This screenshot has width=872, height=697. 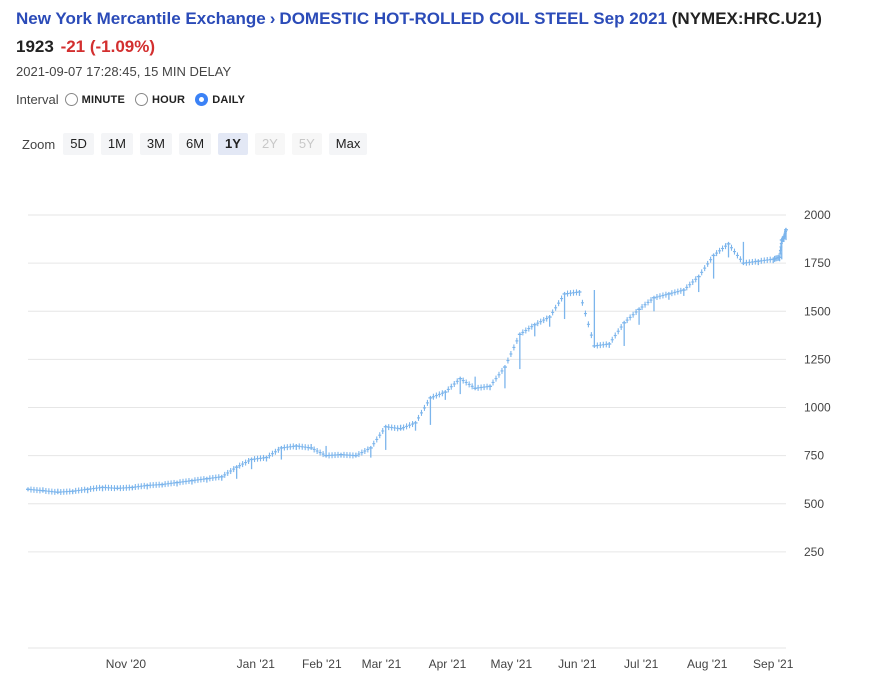 What do you see at coordinates (116, 144) in the screenshot?
I see `zoom-1m-button: 1M` at bounding box center [116, 144].